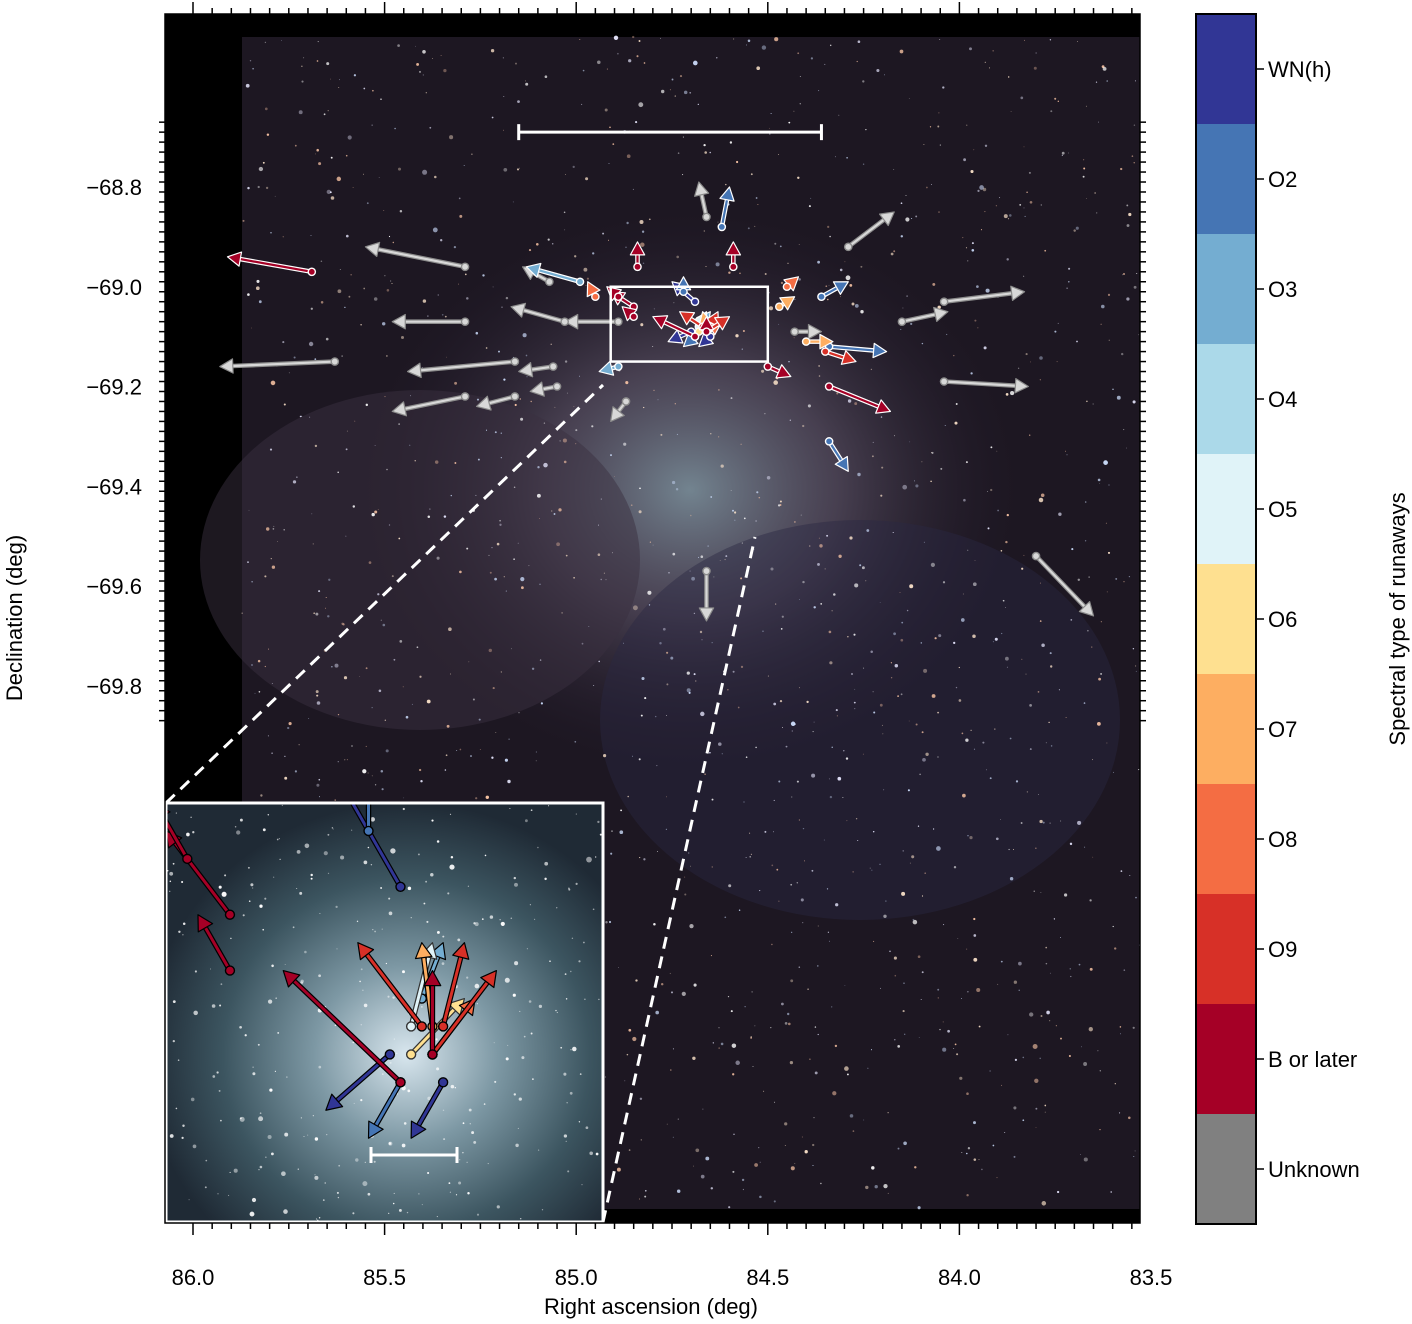 This screenshot has height=1324, width=1412. What do you see at coordinates (767, 1277) in the screenshot?
I see `x-tick-label: 84.5` at bounding box center [767, 1277].